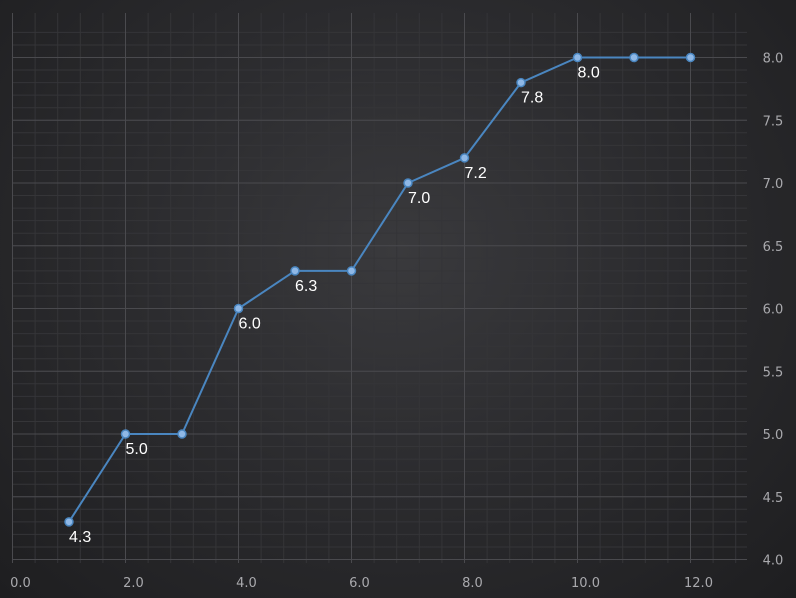  What do you see at coordinates (137, 449) in the screenshot?
I see `data-label: 5.0` at bounding box center [137, 449].